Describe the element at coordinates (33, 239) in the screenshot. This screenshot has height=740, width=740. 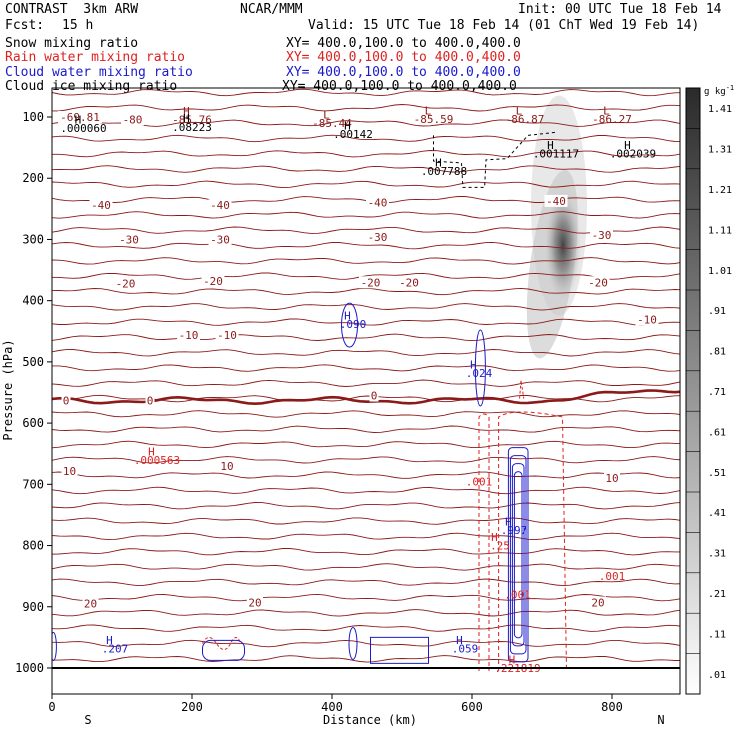
I see `y-tick-label: 300` at that location.